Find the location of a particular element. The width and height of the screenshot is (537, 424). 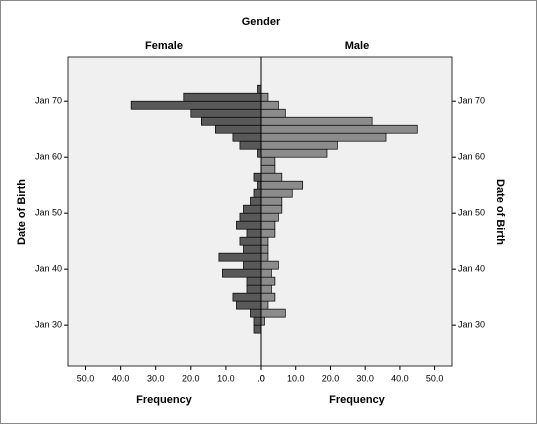

series-label: Male is located at coordinates (357, 46).